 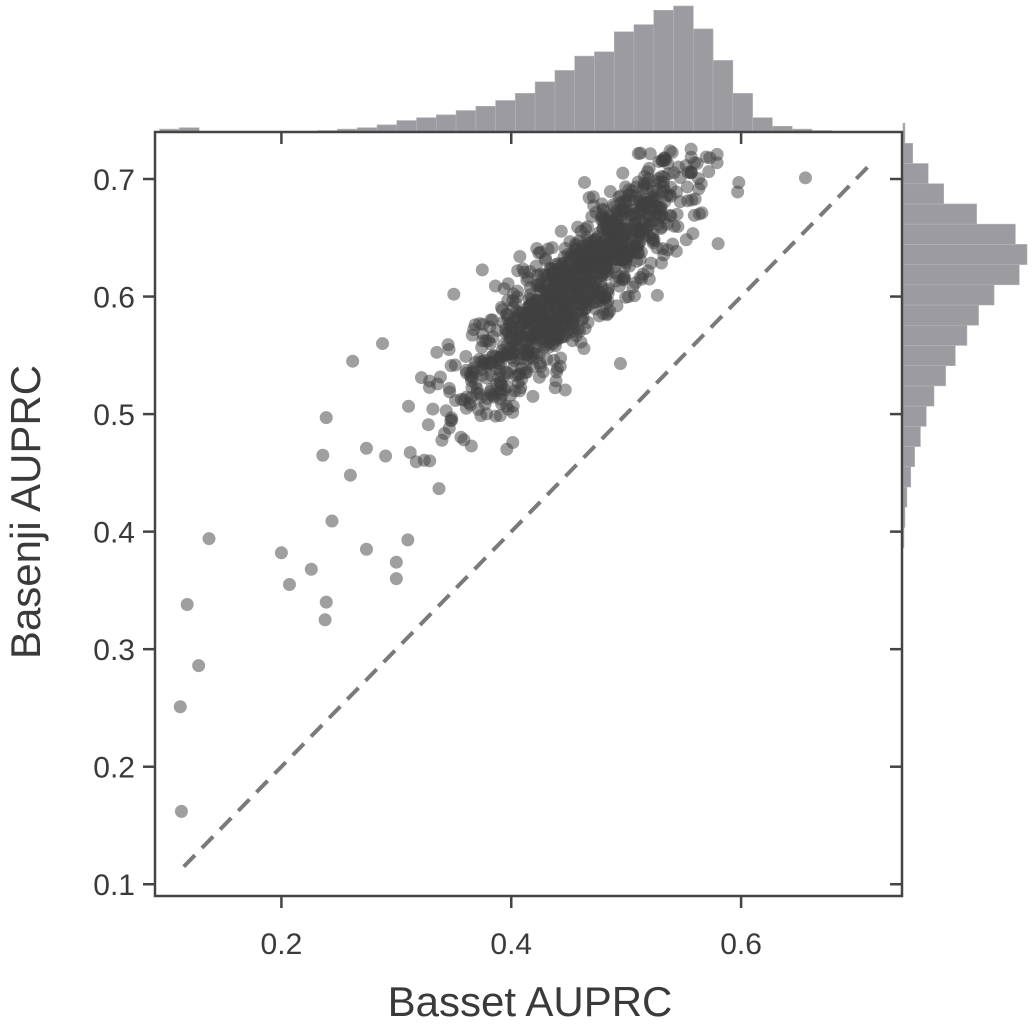 I want to click on y-tick-label: 0.4, so click(x=114, y=533).